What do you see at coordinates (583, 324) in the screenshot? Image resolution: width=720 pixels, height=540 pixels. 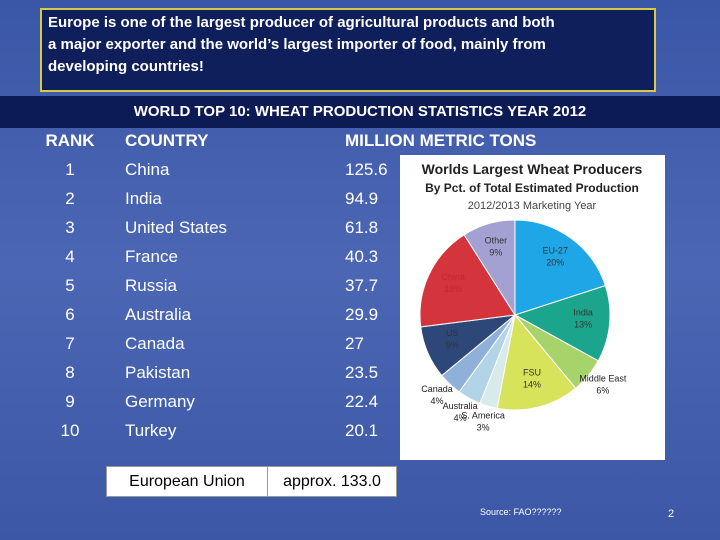 I see `slice-label: 13%` at bounding box center [583, 324].